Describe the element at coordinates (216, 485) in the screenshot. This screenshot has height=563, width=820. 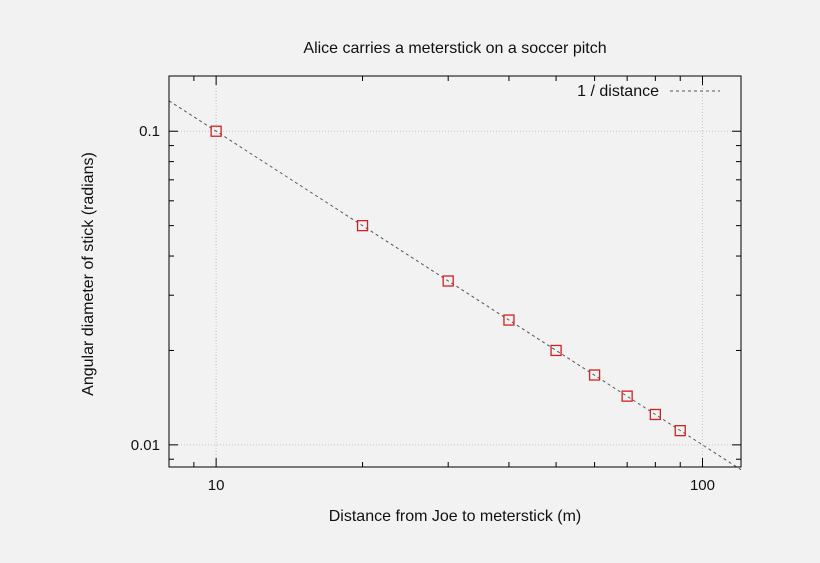
I see `x-tick-label: 10` at that location.